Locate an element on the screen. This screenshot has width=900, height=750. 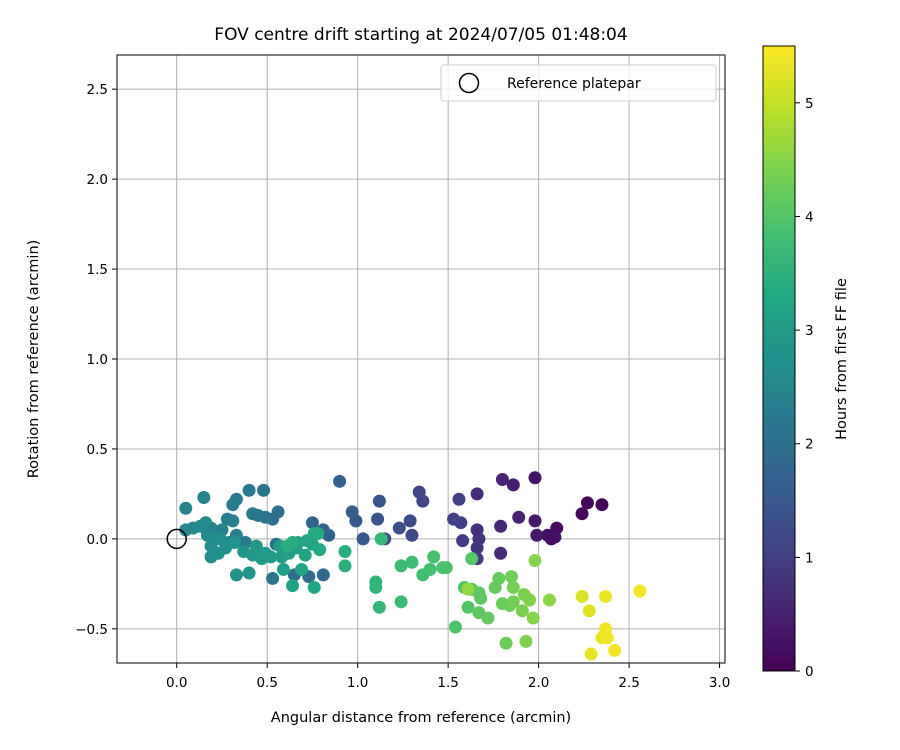
reference-marker-group is located at coordinates (176, 539).